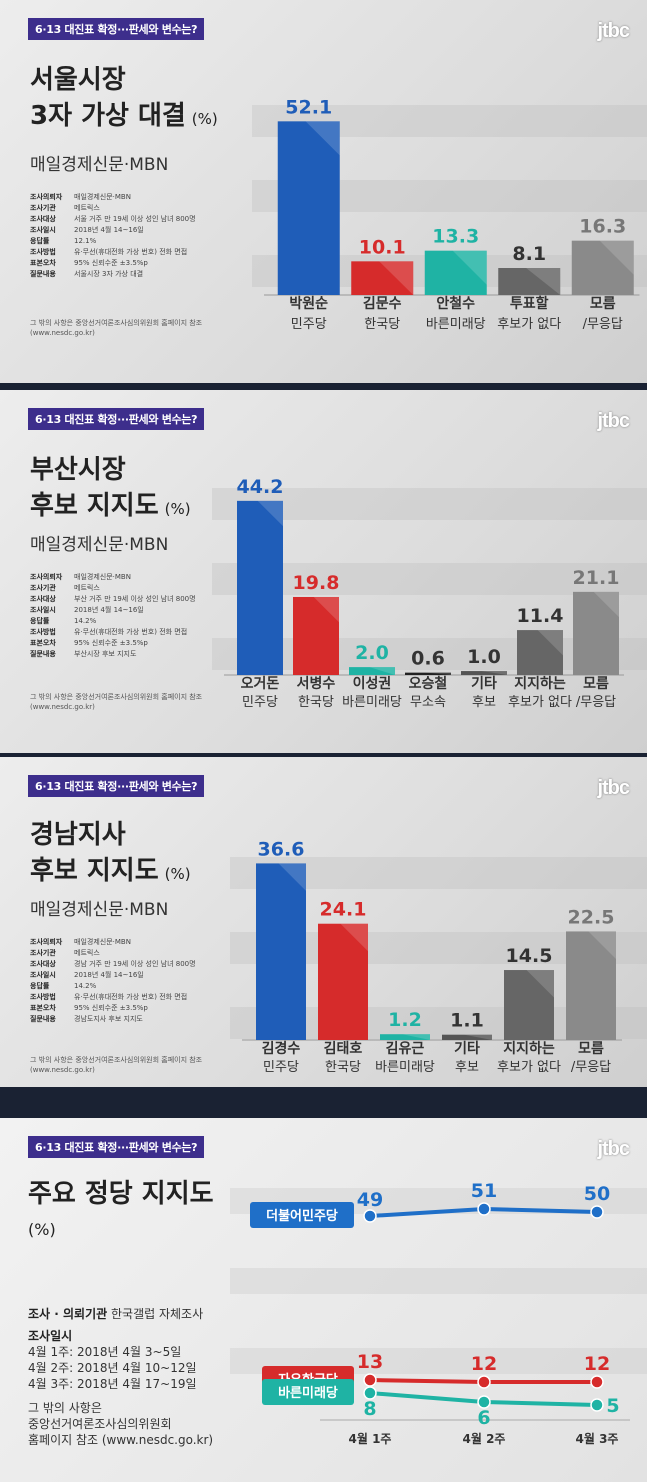  Describe the element at coordinates (382, 303) in the screenshot. I see `category-label: 김문수` at that location.